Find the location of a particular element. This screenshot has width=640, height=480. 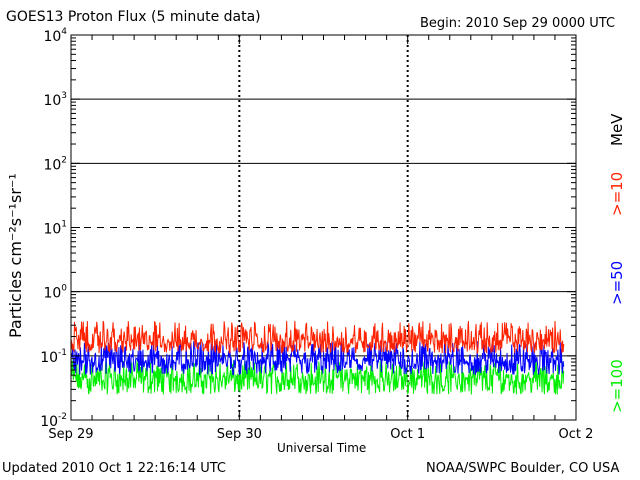

legend-unit: MeV is located at coordinates (617, 129).